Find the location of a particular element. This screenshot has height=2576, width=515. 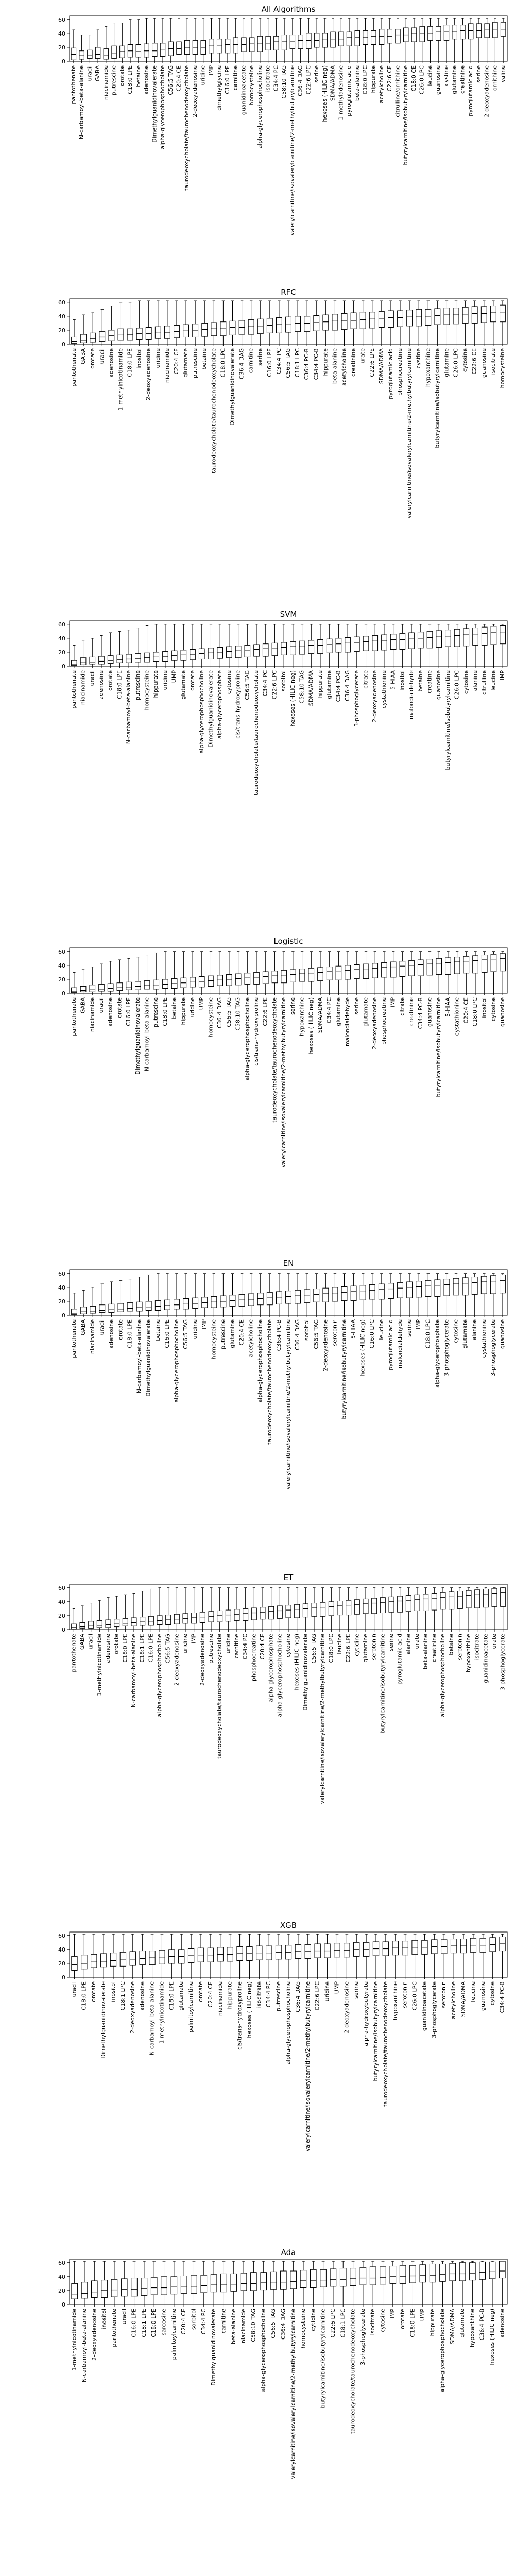

x-tick-label: uracil is located at coordinates (92, 678).